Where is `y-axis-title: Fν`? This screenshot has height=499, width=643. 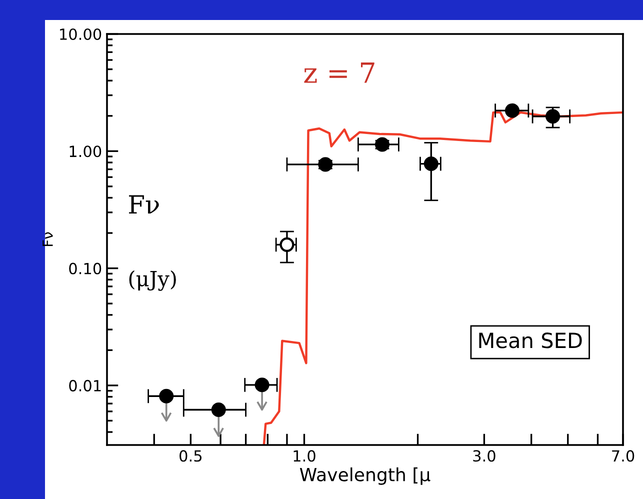
y-axis-title: Fν is located at coordinates (47, 239).